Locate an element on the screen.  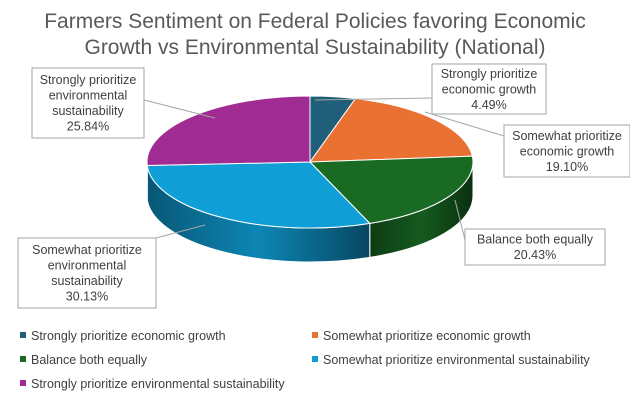
data-label-text-4-2: sustainability is located at coordinates (88, 111).